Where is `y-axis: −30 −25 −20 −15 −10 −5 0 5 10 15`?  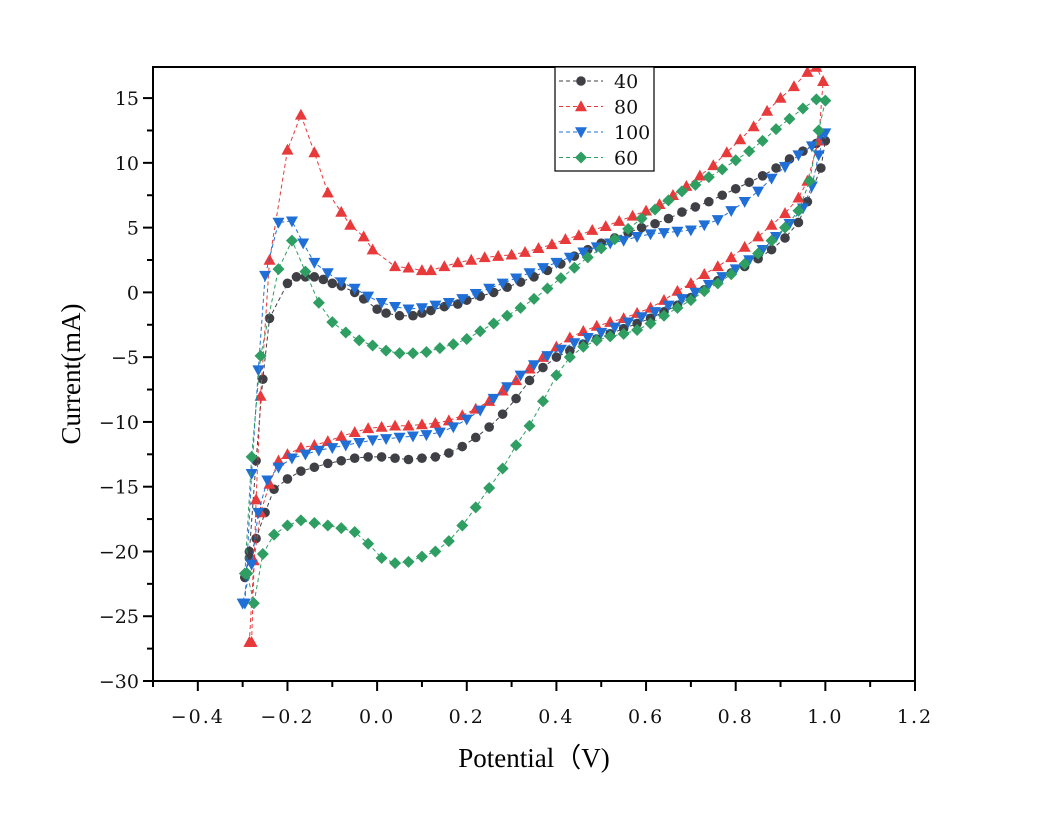
y-axis: −30 −25 −20 −15 −10 −5 0 5 10 15 is located at coordinates (126, 390).